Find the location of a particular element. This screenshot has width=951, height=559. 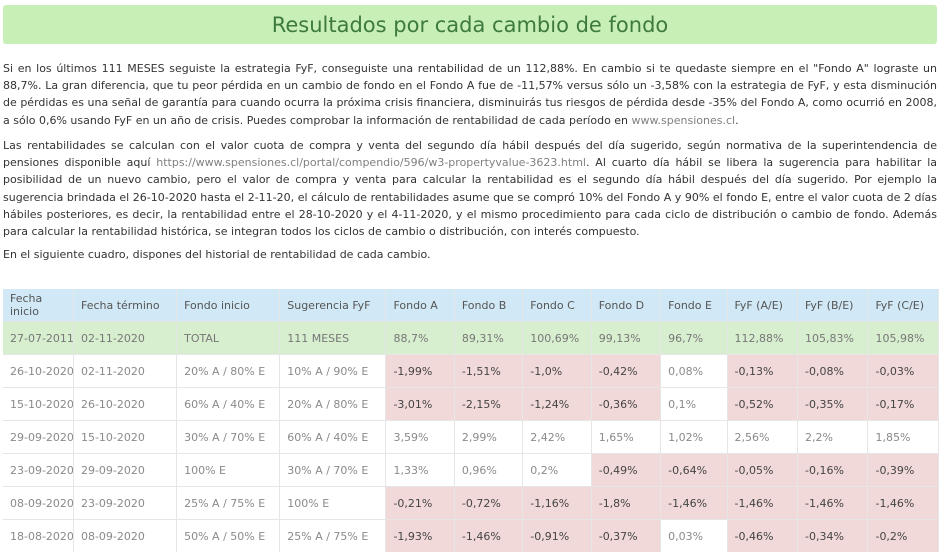

table-cell: 15-10-2020 is located at coordinates (38, 404).